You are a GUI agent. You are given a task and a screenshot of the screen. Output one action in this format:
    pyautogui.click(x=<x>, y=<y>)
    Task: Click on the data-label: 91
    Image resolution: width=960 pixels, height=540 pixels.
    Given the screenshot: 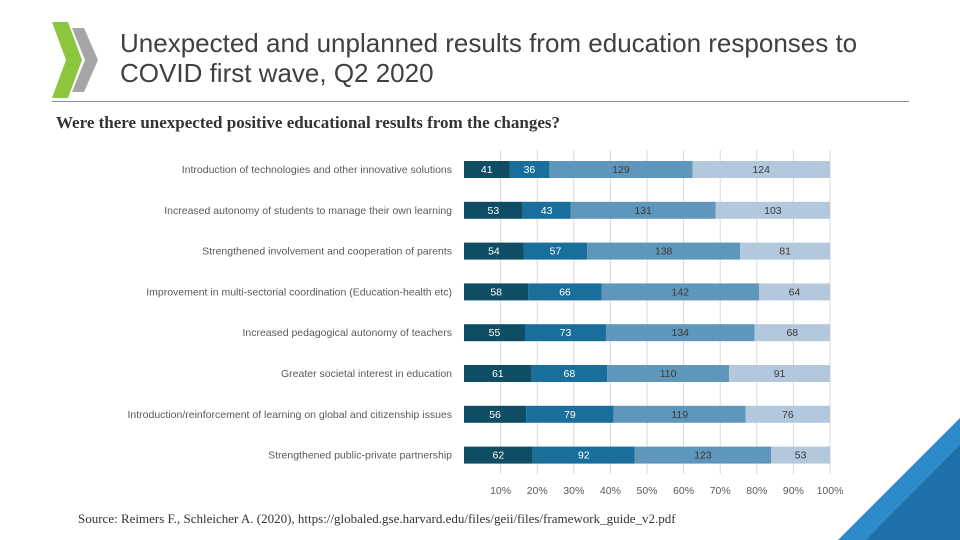 What is the action you would take?
    pyautogui.click(x=780, y=374)
    